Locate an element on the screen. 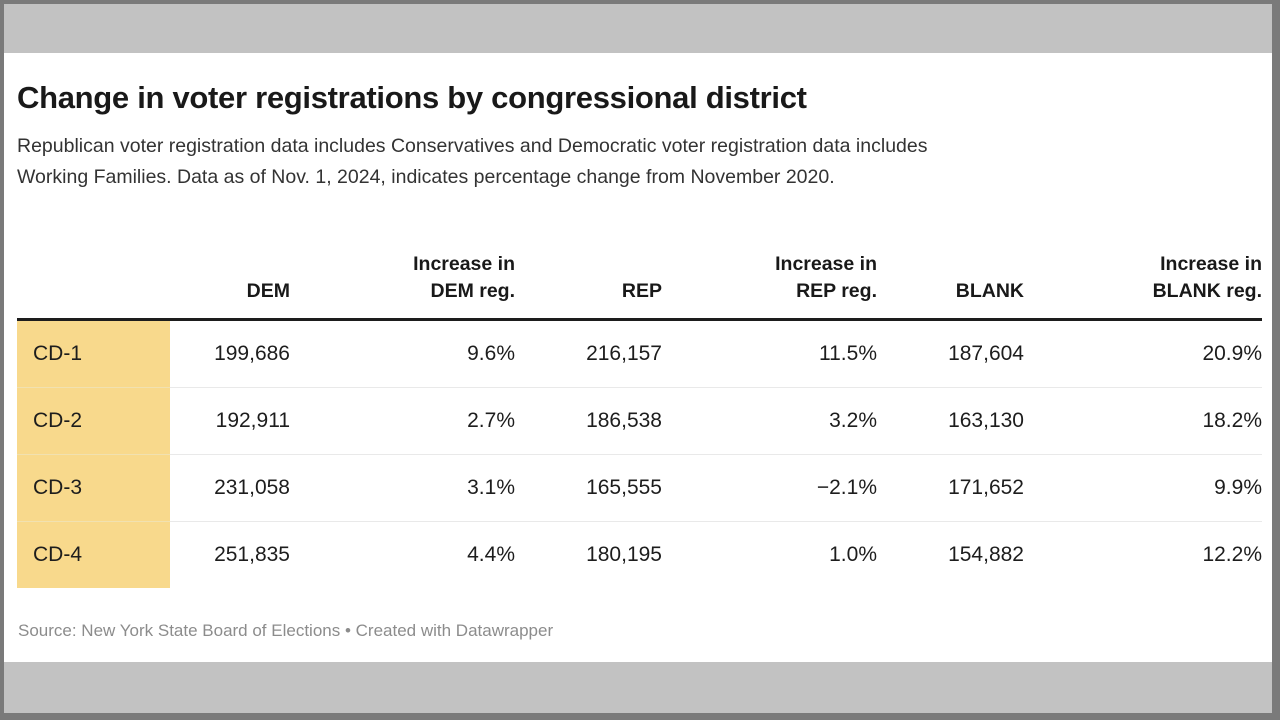 The width and height of the screenshot is (1280, 720). cell-blank-increase: 20.9% is located at coordinates (1143, 353).